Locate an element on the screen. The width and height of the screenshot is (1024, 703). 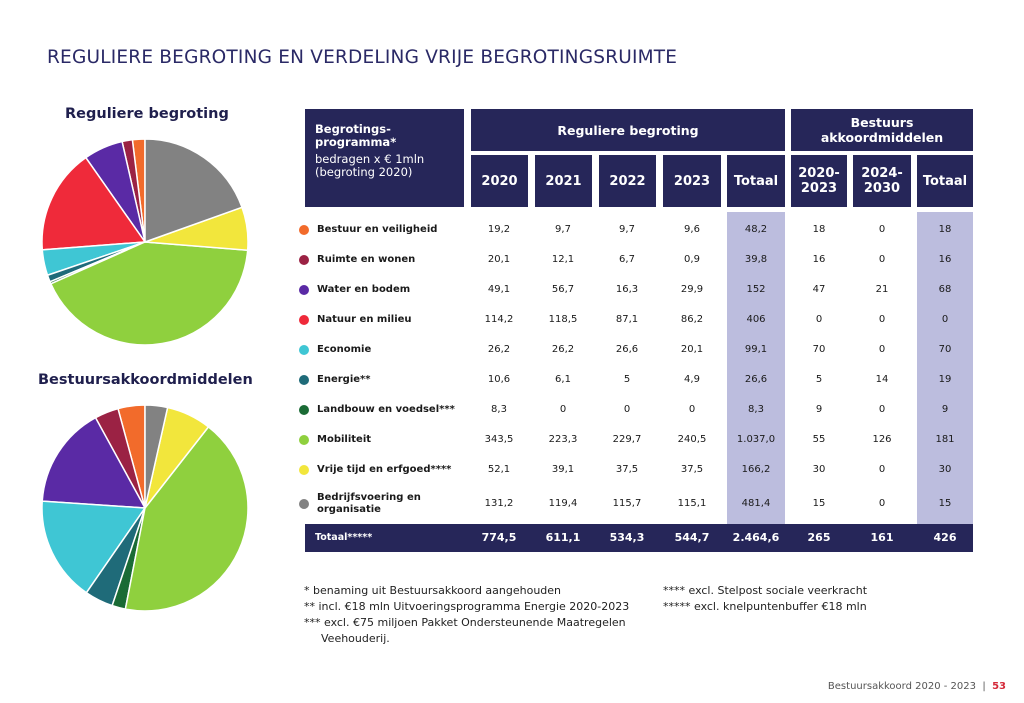
table-cell: 9 is located at coordinates (945, 409).